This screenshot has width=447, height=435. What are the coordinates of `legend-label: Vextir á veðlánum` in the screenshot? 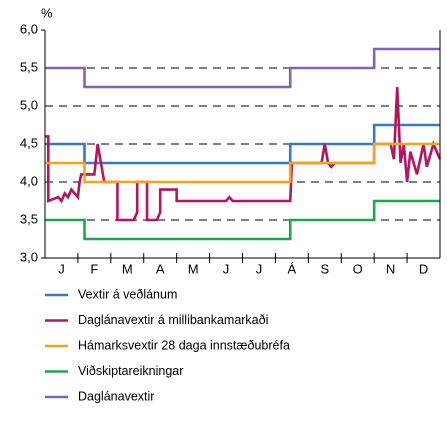 It's located at (127, 294).